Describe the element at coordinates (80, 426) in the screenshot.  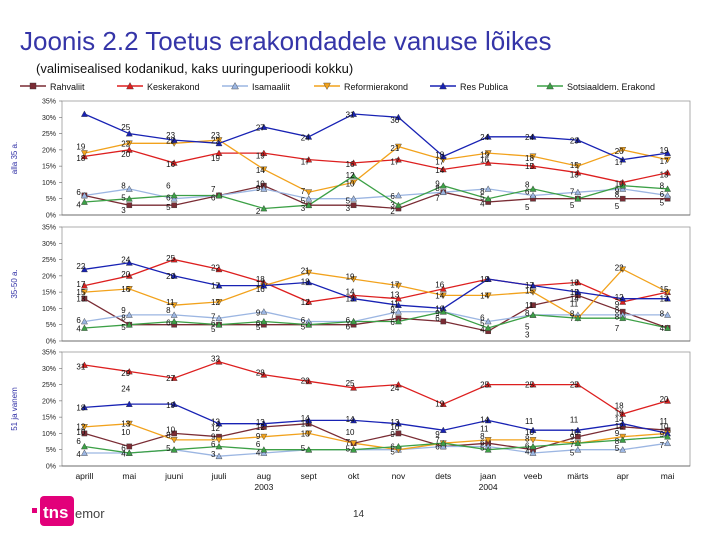
I see `data-label: 12` at that location.